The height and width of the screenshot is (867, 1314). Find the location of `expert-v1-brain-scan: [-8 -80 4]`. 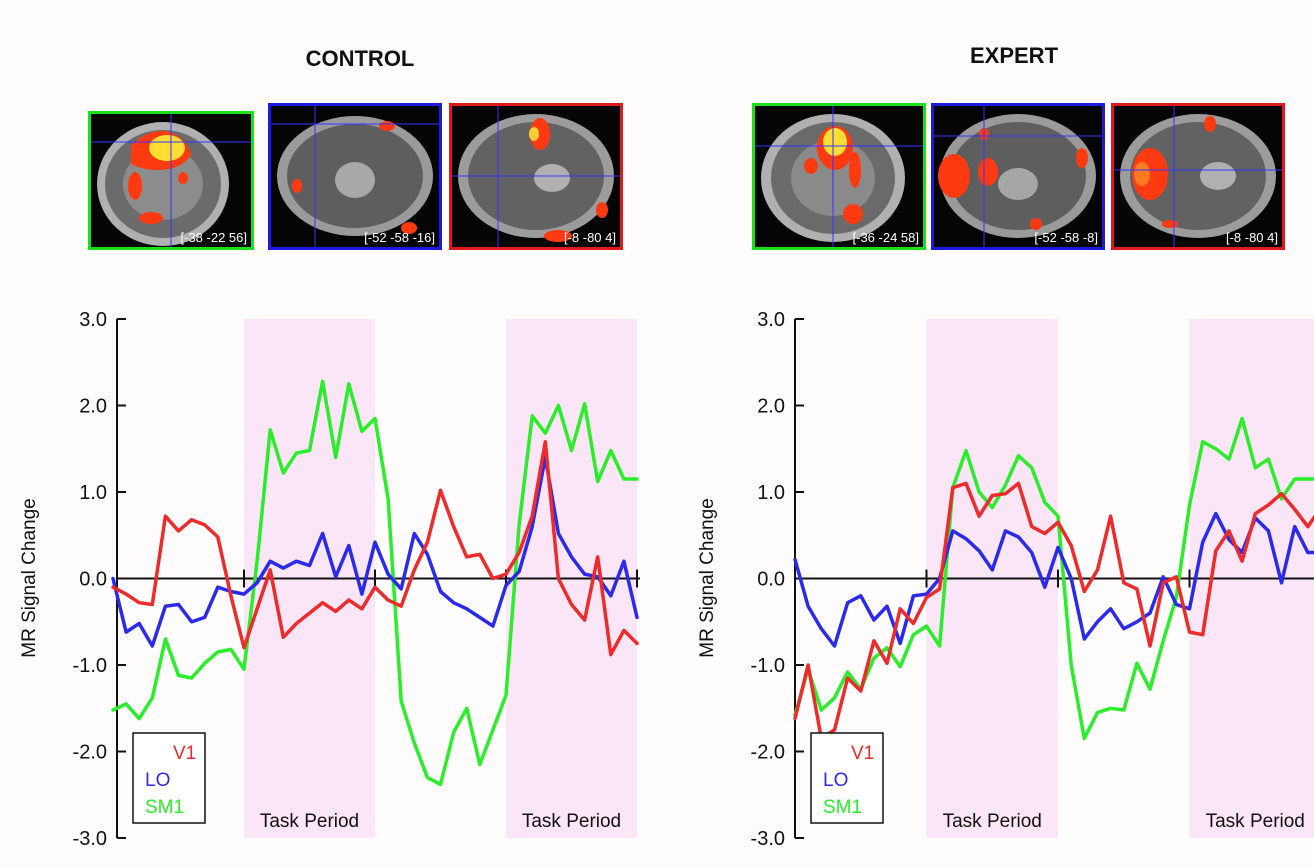

expert-v1-brain-scan: [-8 -80 4] is located at coordinates (1198, 176).